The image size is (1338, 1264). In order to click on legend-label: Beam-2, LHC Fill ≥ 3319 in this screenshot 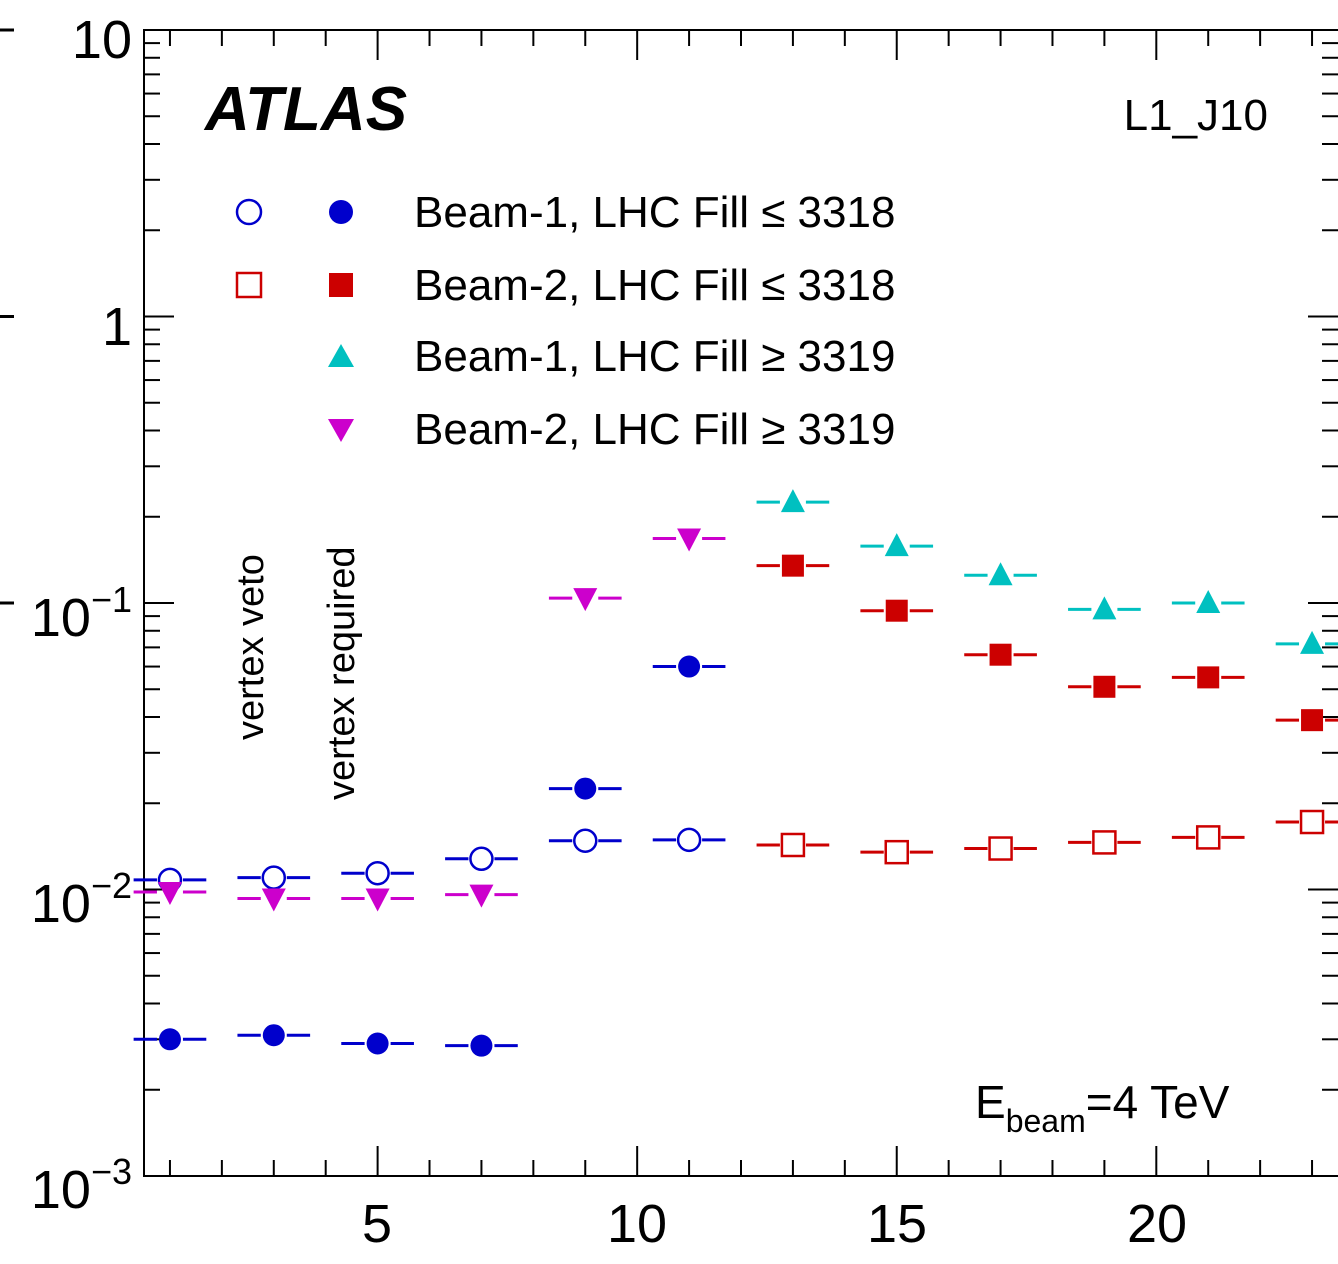, I will do `click(654, 429)`.